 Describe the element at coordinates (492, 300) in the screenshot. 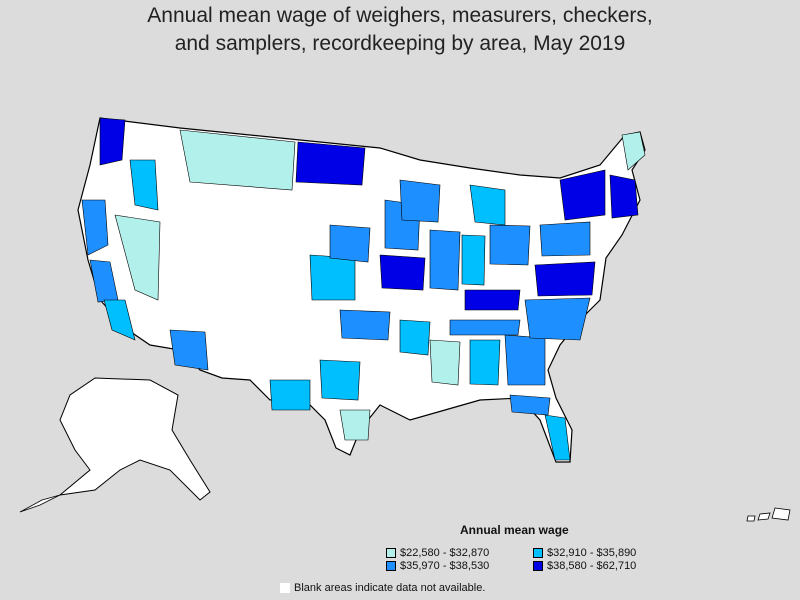

I see `region-kentucky` at that location.